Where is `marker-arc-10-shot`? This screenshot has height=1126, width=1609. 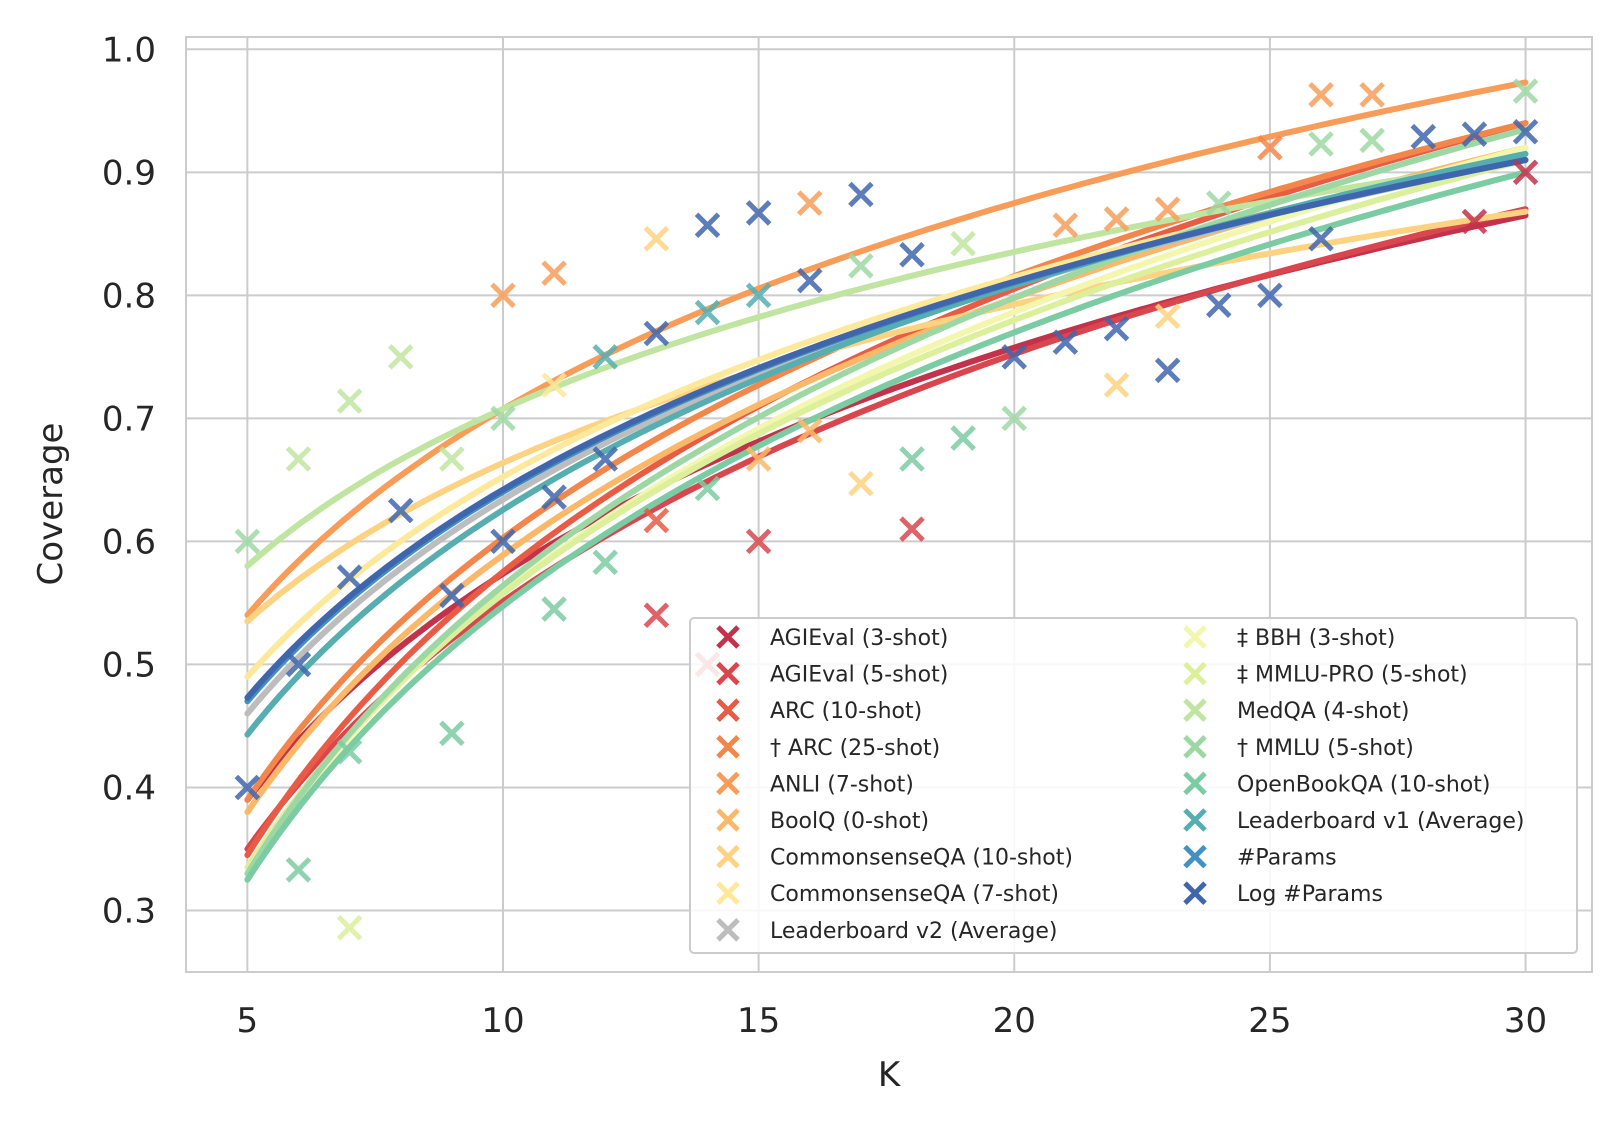
marker-arc-10-shot is located at coordinates (656, 520).